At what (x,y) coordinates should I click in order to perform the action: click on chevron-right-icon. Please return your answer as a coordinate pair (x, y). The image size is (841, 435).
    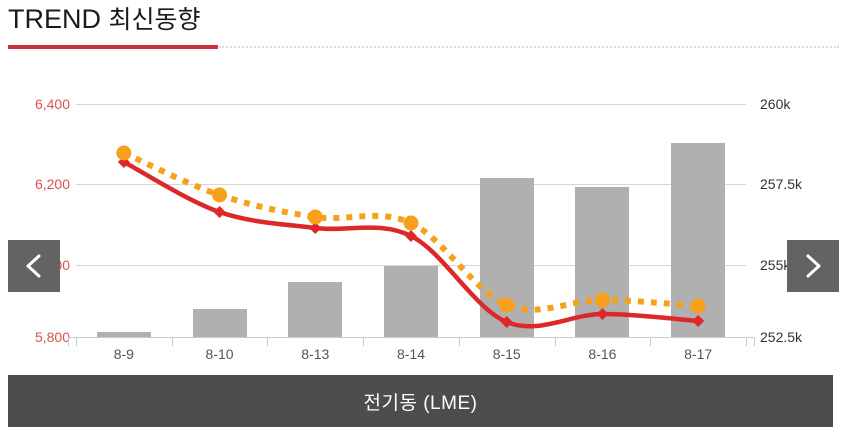
    Looking at the image, I should click on (813, 266).